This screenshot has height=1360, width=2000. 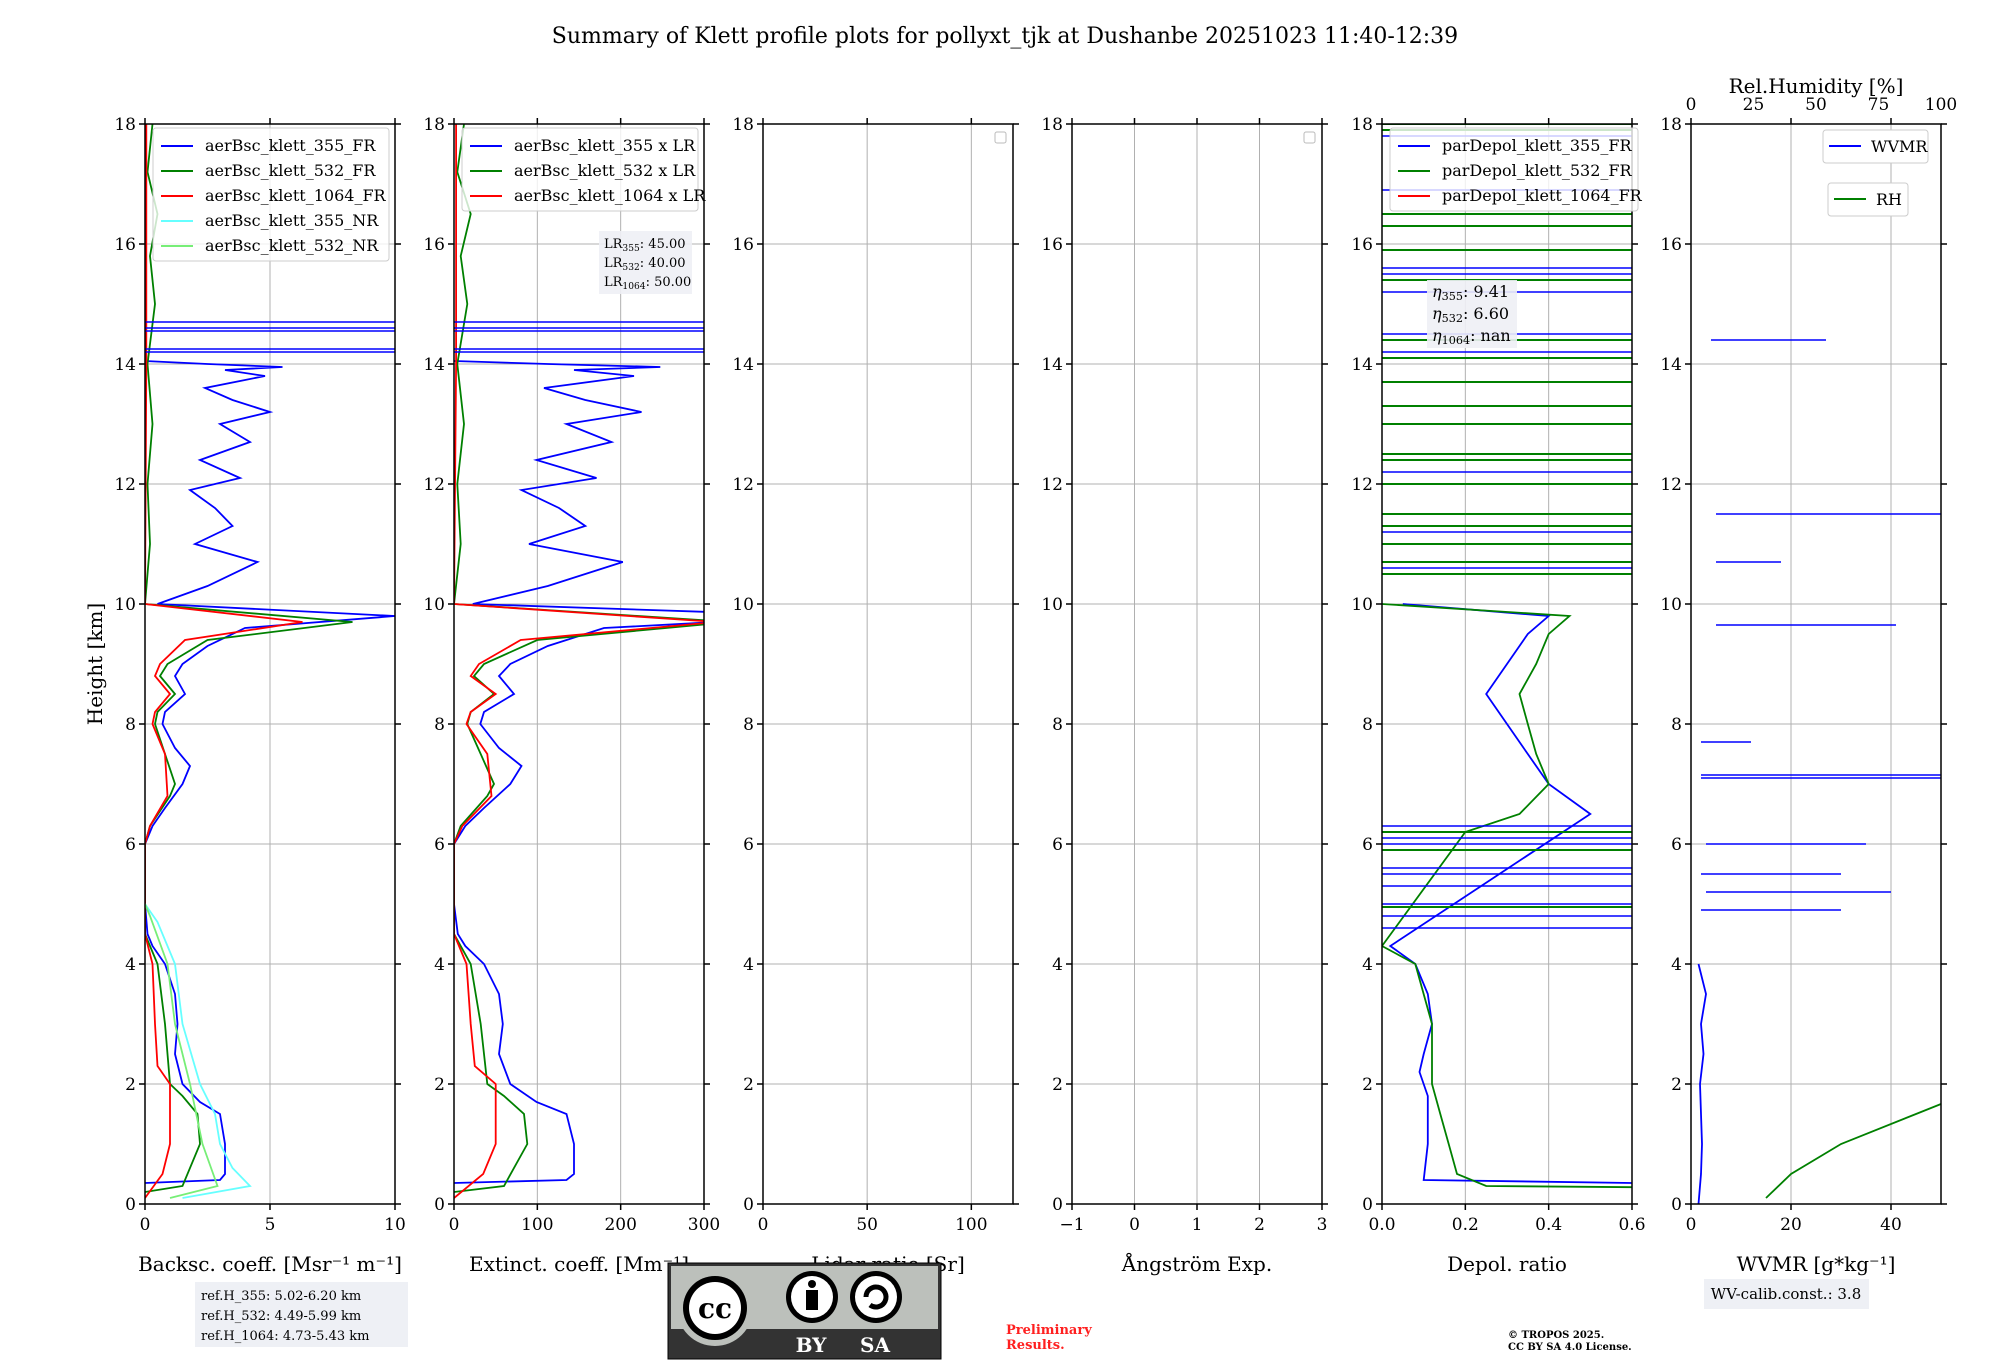 I want to click on annotation-value: : 45.00, so click(x=663, y=244).